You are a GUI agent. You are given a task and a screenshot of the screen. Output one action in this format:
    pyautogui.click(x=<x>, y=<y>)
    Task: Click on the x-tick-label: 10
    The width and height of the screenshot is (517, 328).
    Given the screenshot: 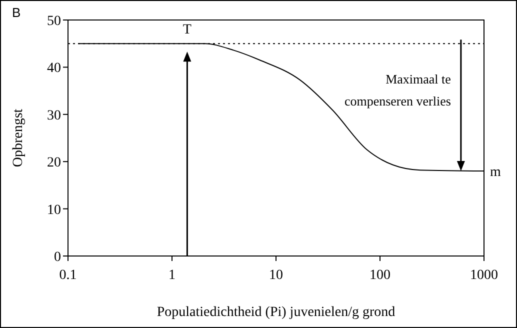 What is the action you would take?
    pyautogui.click(x=276, y=275)
    